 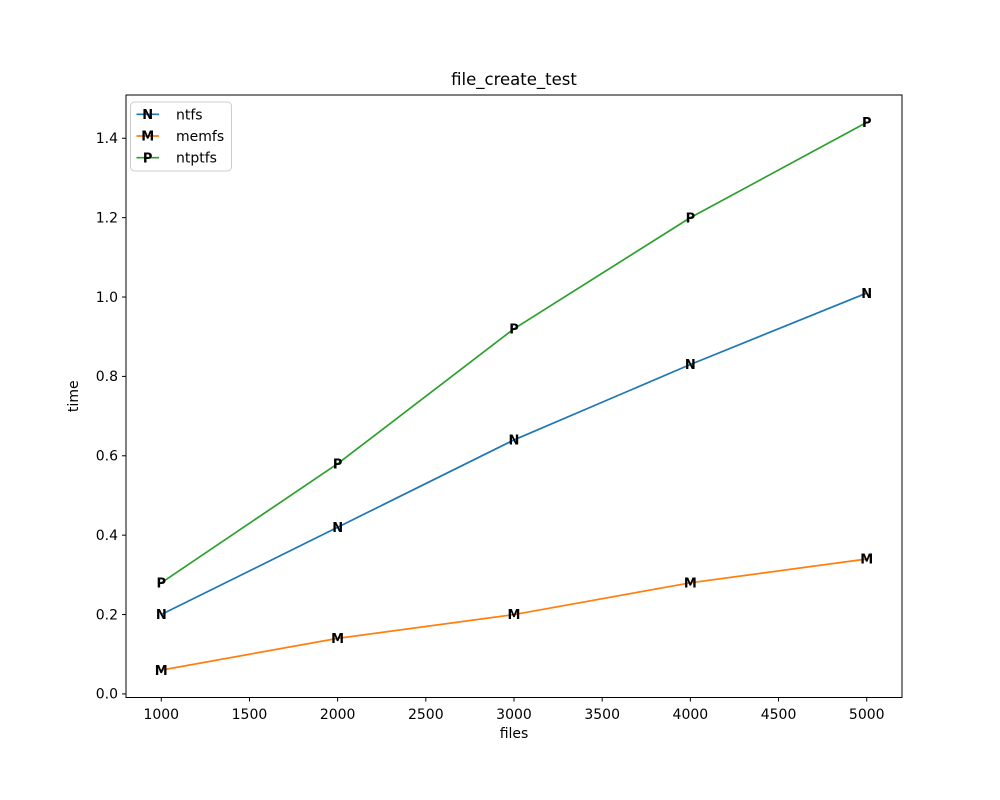 I want to click on series-memfs: M M M M M, so click(x=514, y=616).